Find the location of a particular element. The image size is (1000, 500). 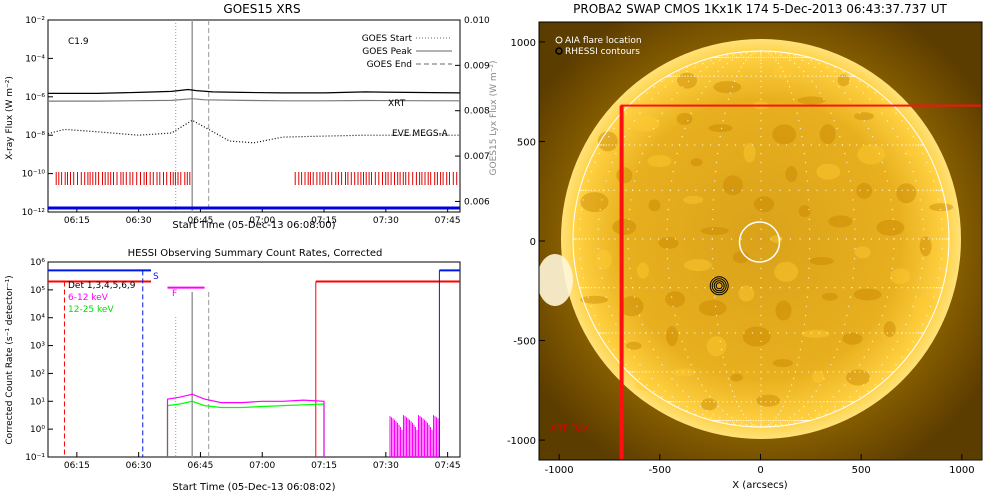

goes-xtick-label: 06:15 is located at coordinates (77, 221).